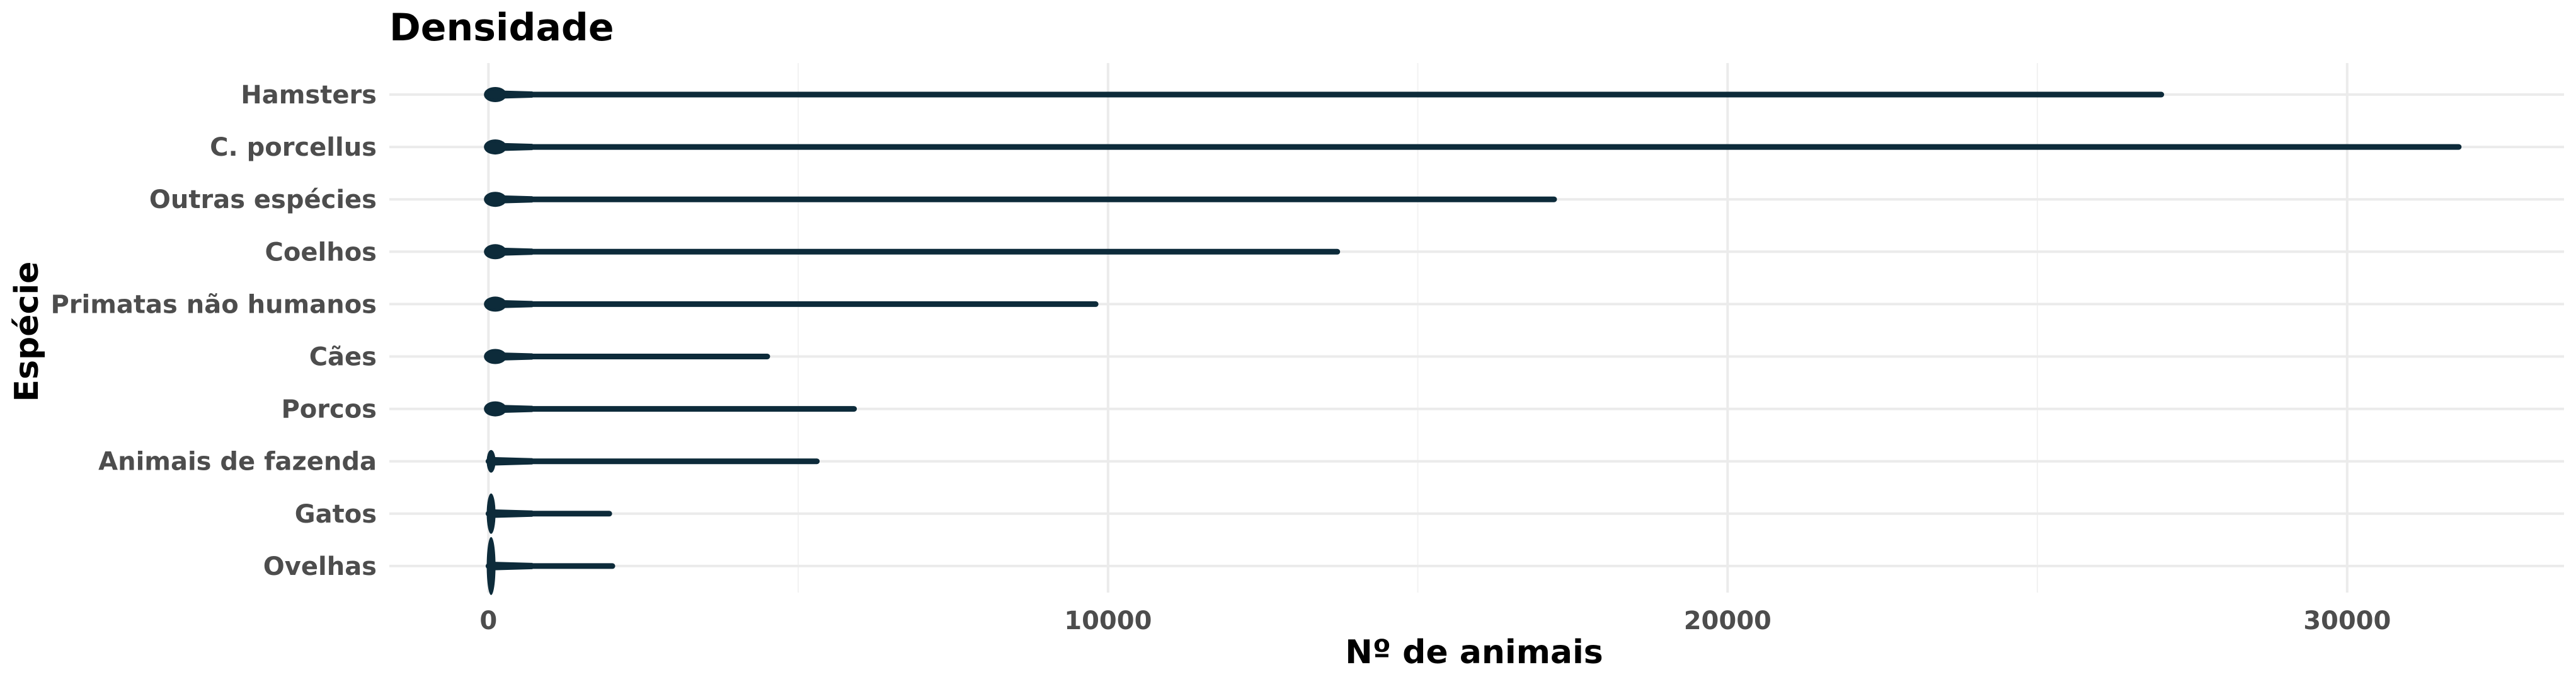 The image size is (2576, 684). Describe the element at coordinates (1474, 652) in the screenshot. I see `x-axis-label: Nº de animais` at that location.